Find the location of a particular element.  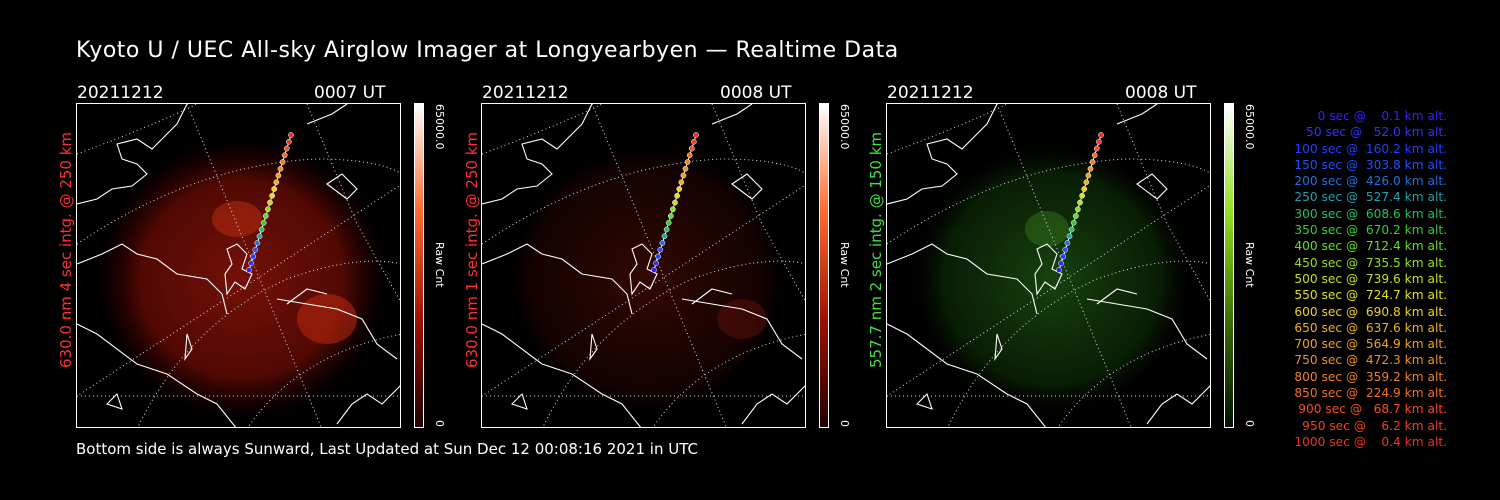

panel-1-time: 0007 UT is located at coordinates (350, 93).